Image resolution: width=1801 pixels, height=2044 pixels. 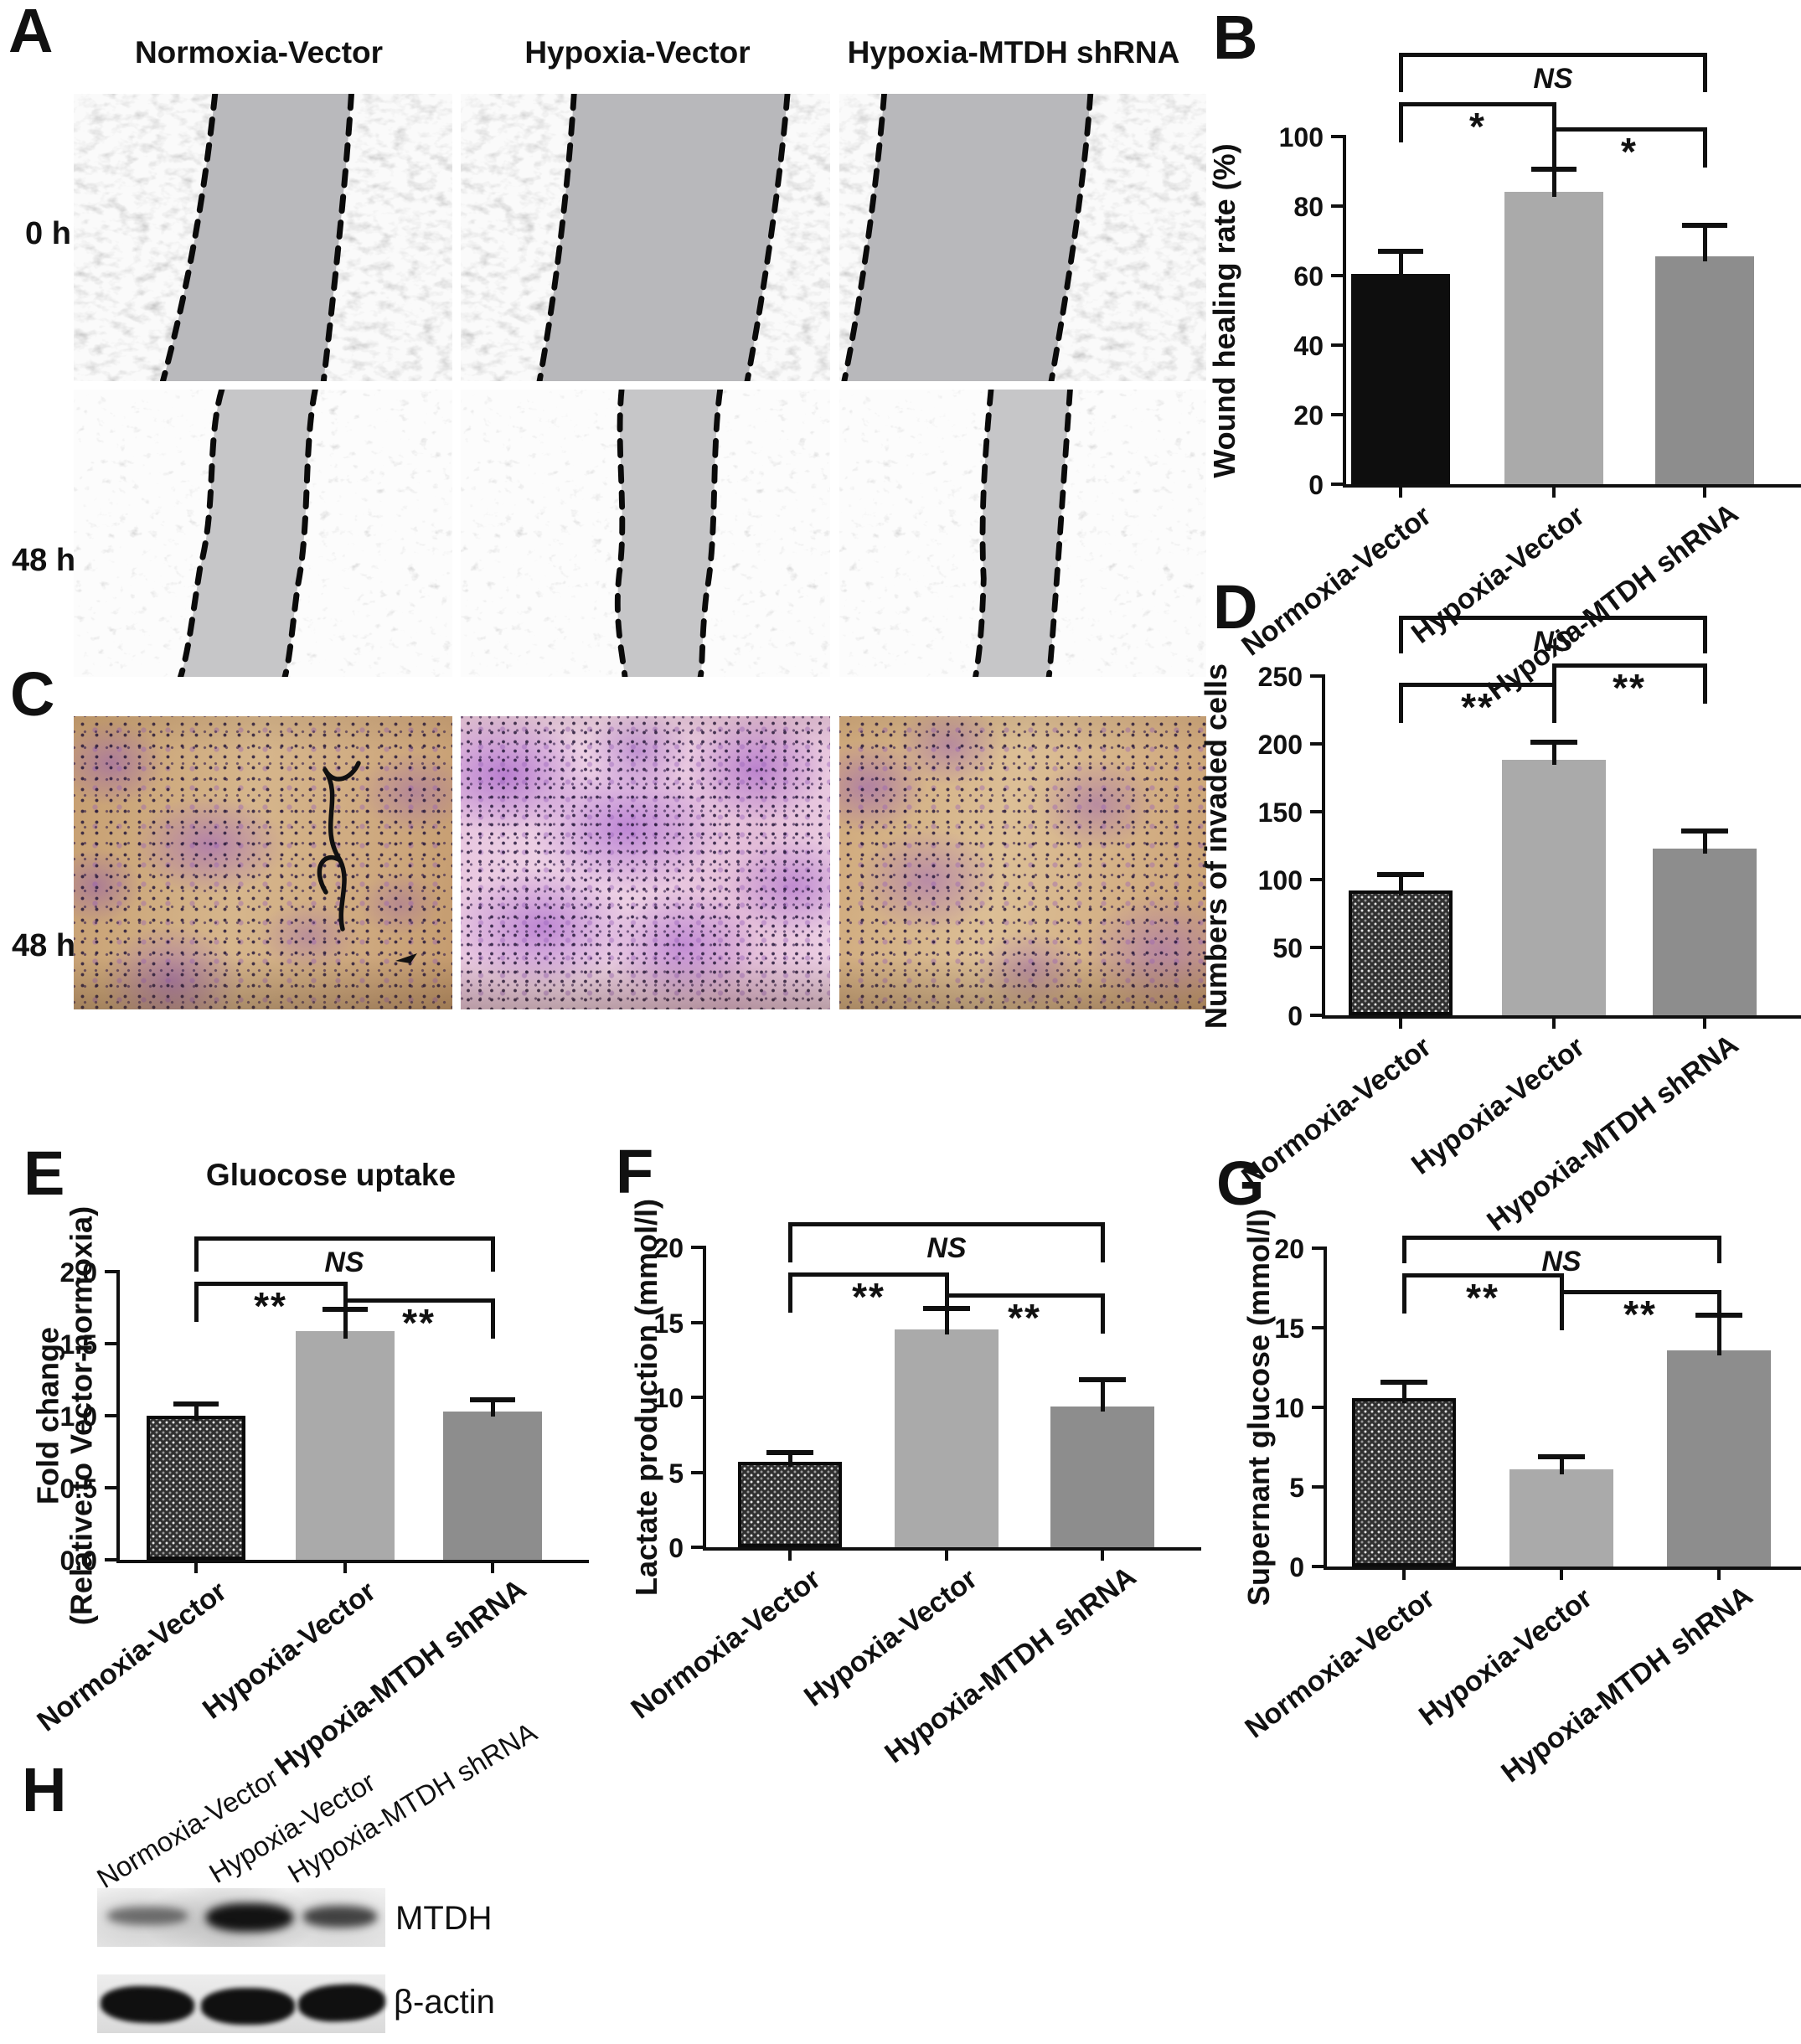 I want to click on x-category-label: Hypoxia-Vector, so click(x=289, y=1650).